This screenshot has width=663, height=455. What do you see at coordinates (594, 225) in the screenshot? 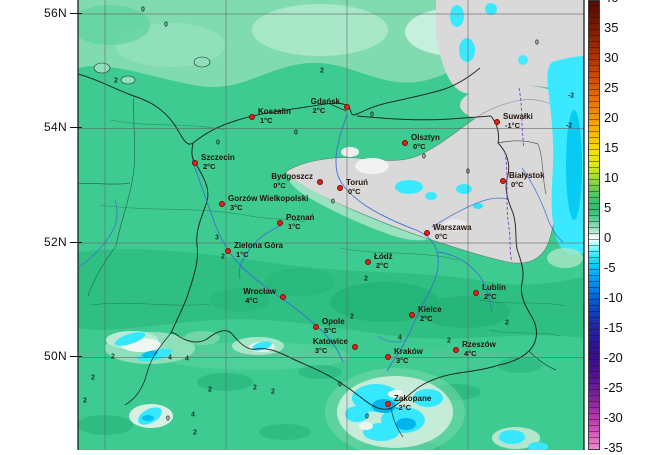
I see `temperature-colorbar-legend` at bounding box center [594, 225].